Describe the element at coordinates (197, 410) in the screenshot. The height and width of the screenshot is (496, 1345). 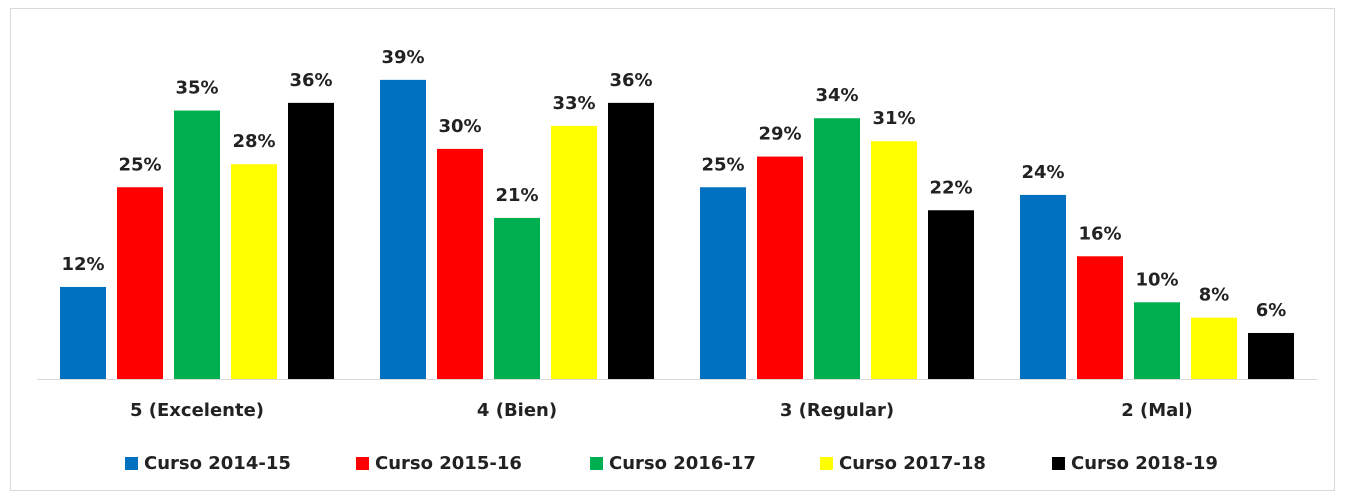
I see `x-tick-label: 5 (Excelente)` at that location.